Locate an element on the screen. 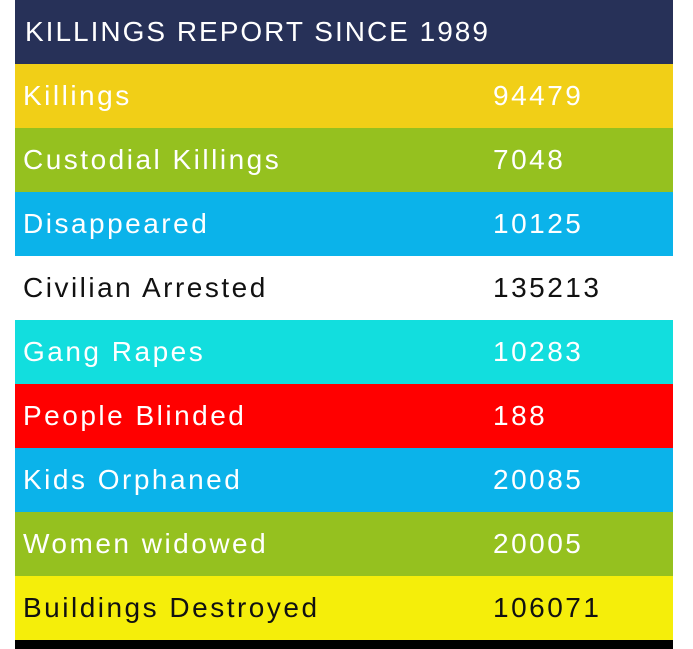 The image size is (693, 649). row-value: 94479 is located at coordinates (538, 95).